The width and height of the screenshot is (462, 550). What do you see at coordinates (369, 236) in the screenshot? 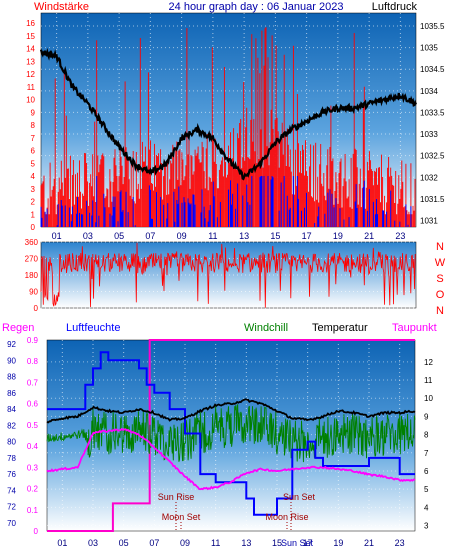
I see `x-tick-label: 21` at bounding box center [369, 236].